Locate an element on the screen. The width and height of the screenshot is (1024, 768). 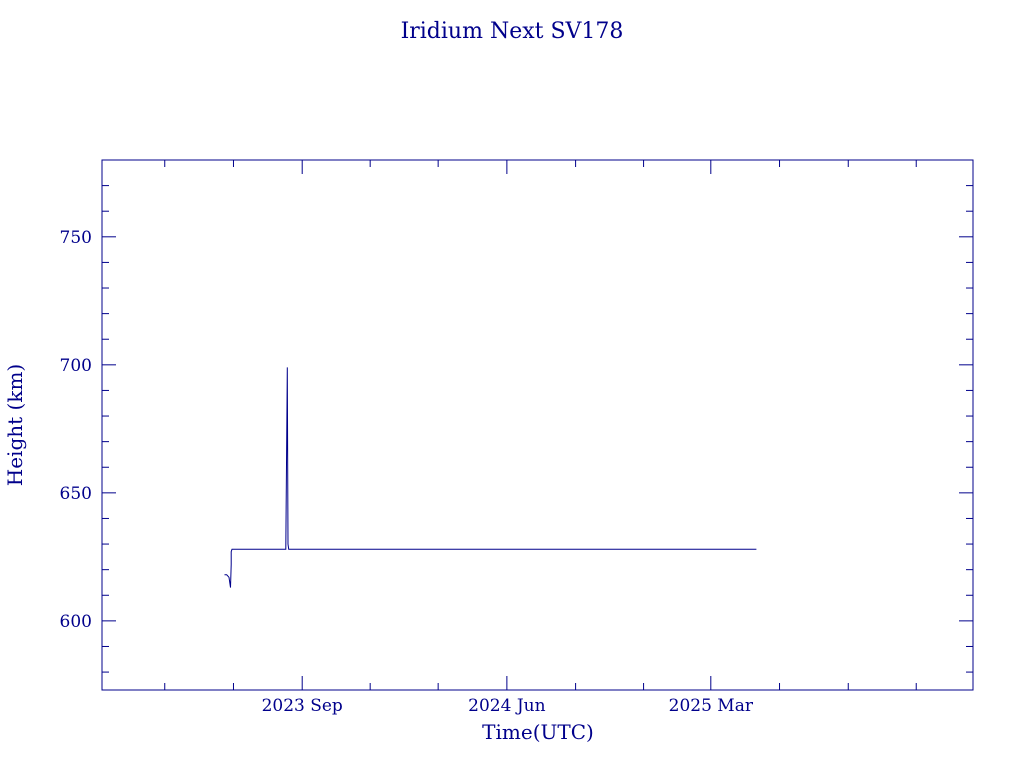
y-axis-label: Height (km) is located at coordinates (15, 425).